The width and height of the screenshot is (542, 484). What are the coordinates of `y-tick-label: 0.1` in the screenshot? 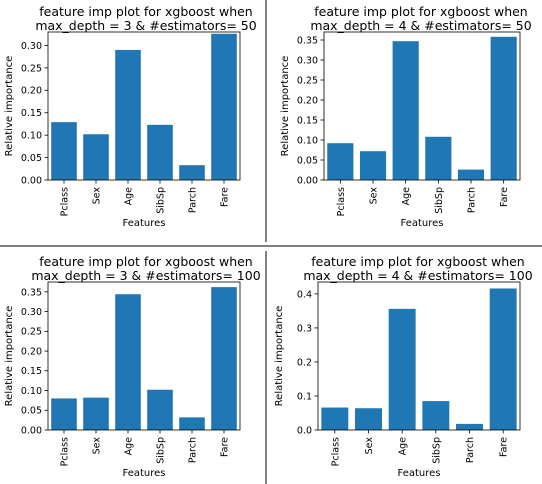 It's located at (304, 396).